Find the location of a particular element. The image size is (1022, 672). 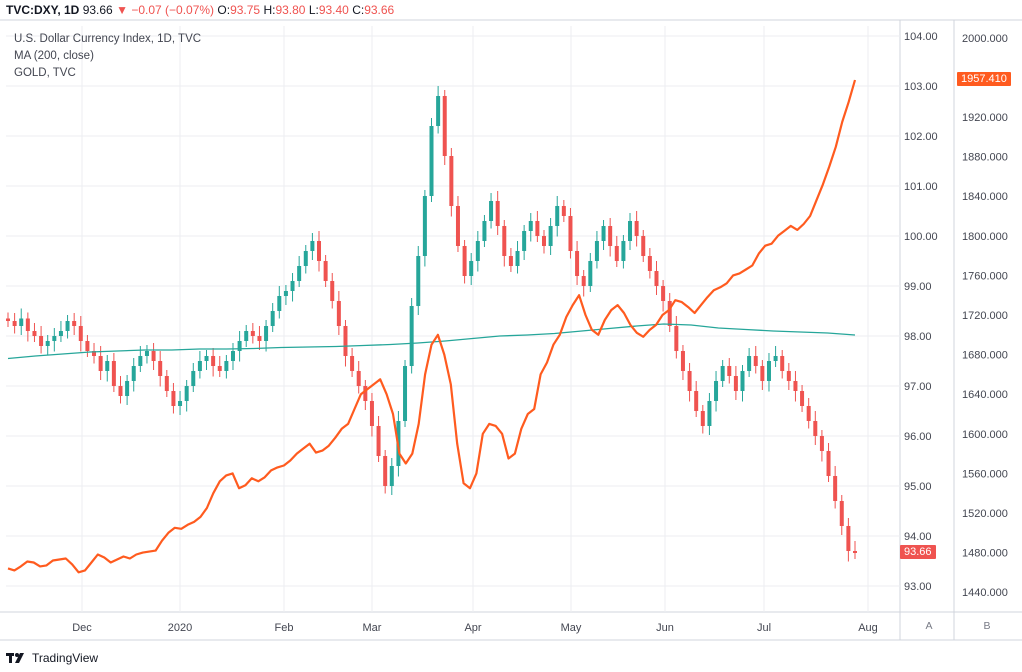

symbol-name: TVC:DXY, 1D is located at coordinates (43, 10).